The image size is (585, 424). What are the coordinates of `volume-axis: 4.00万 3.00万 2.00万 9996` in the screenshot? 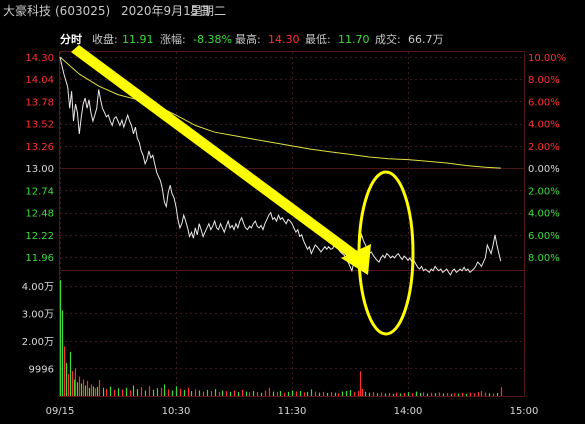 It's located at (38, 329).